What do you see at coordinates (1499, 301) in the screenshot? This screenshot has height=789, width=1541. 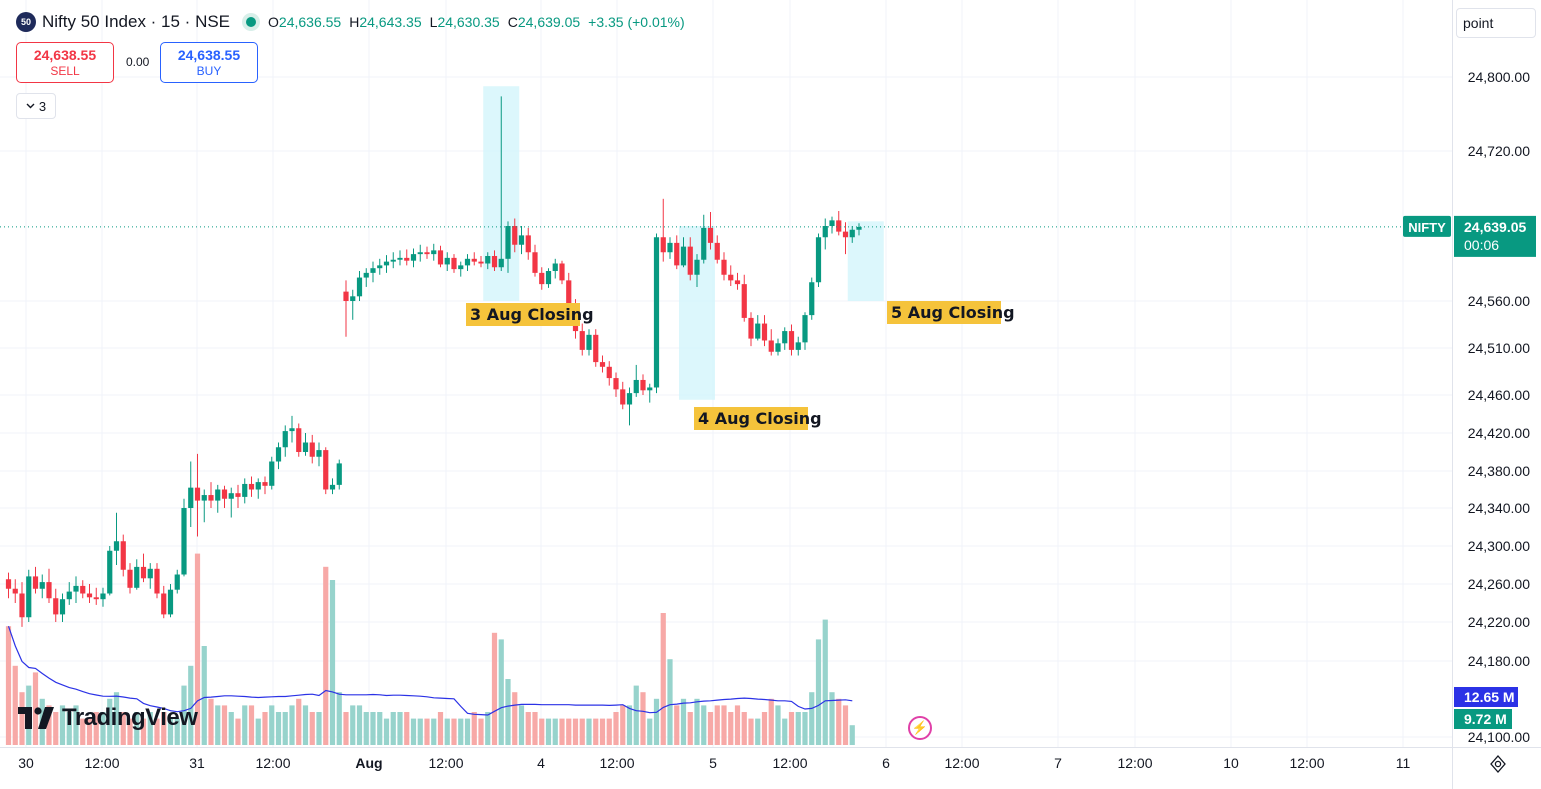 I see `price-tick-label: 24,560.00` at bounding box center [1499, 301].